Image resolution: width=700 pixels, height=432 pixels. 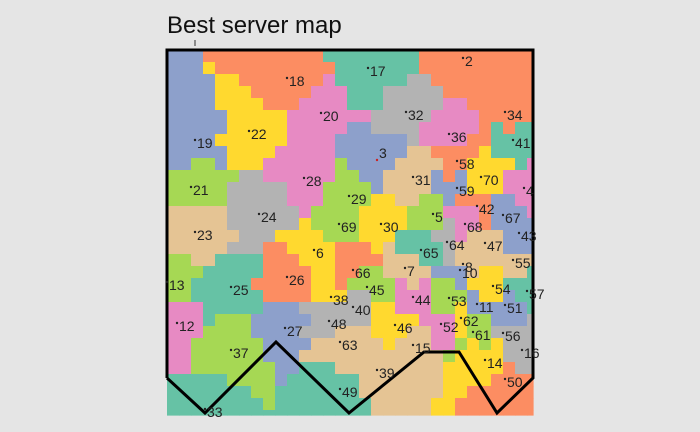 I want to click on server-label-21: 21, so click(x=201, y=190).